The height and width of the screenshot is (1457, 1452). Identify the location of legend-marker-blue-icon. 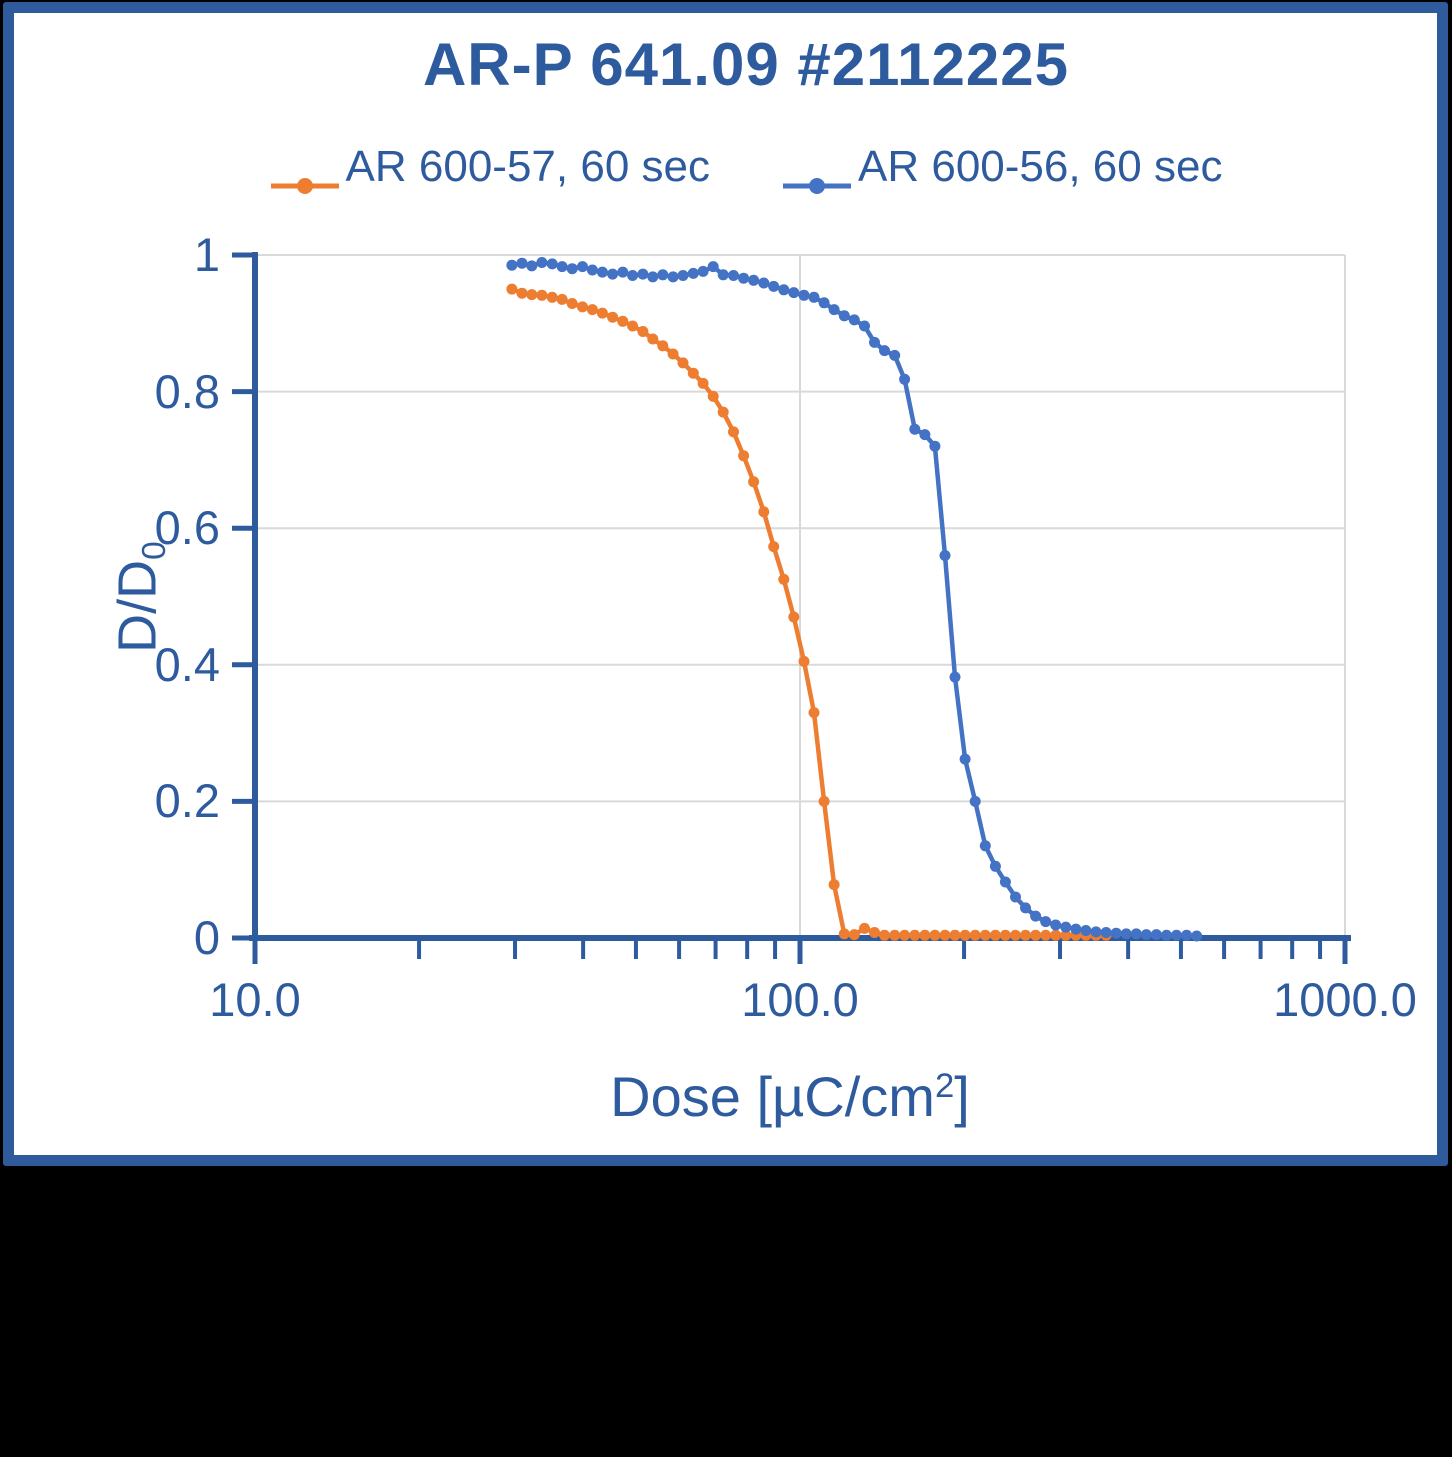
(817, 175).